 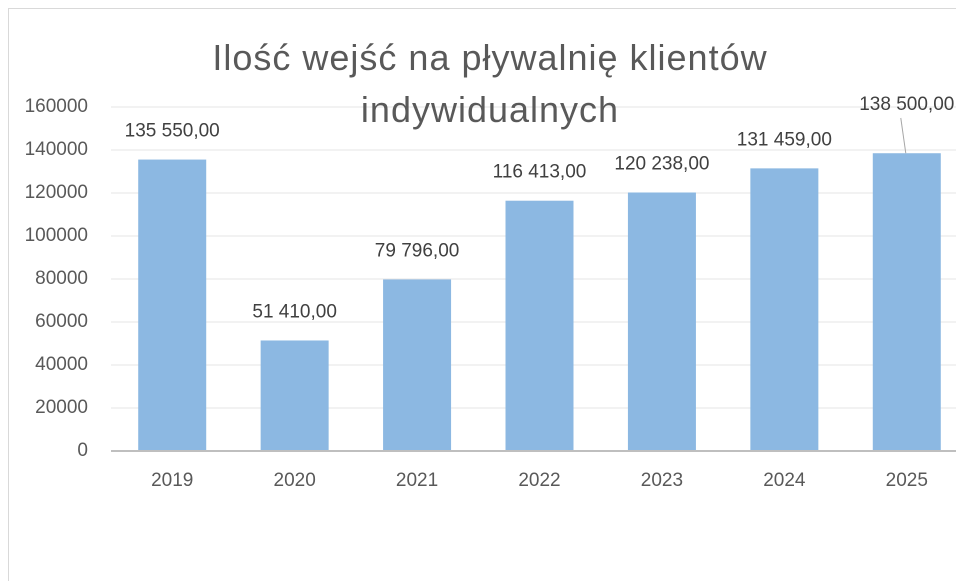 I want to click on y-tick-label: 20000, so click(x=61, y=407).